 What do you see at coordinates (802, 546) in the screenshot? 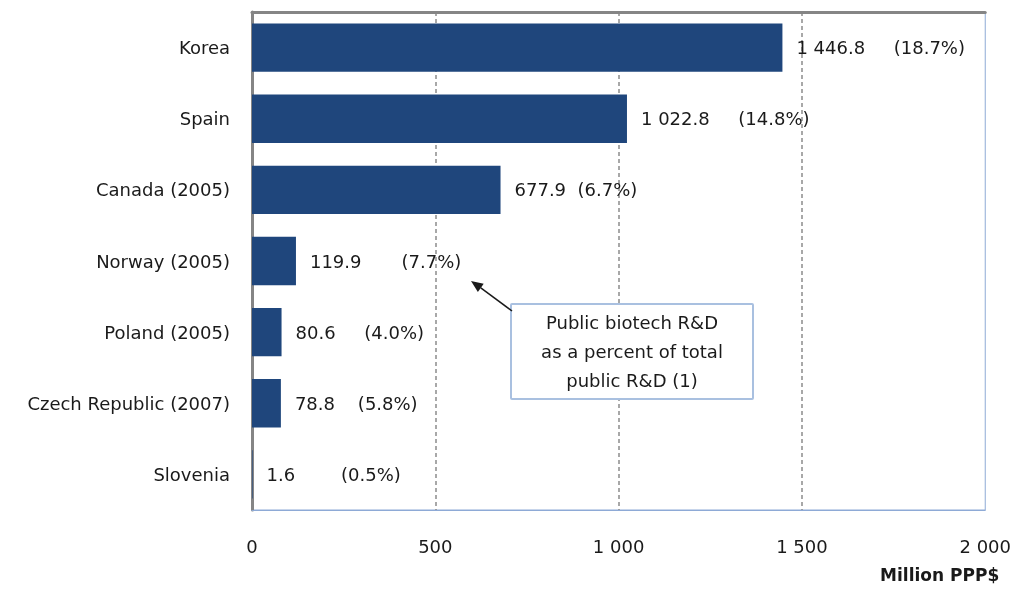
I see `x-tick-label: 1 500` at bounding box center [802, 546].